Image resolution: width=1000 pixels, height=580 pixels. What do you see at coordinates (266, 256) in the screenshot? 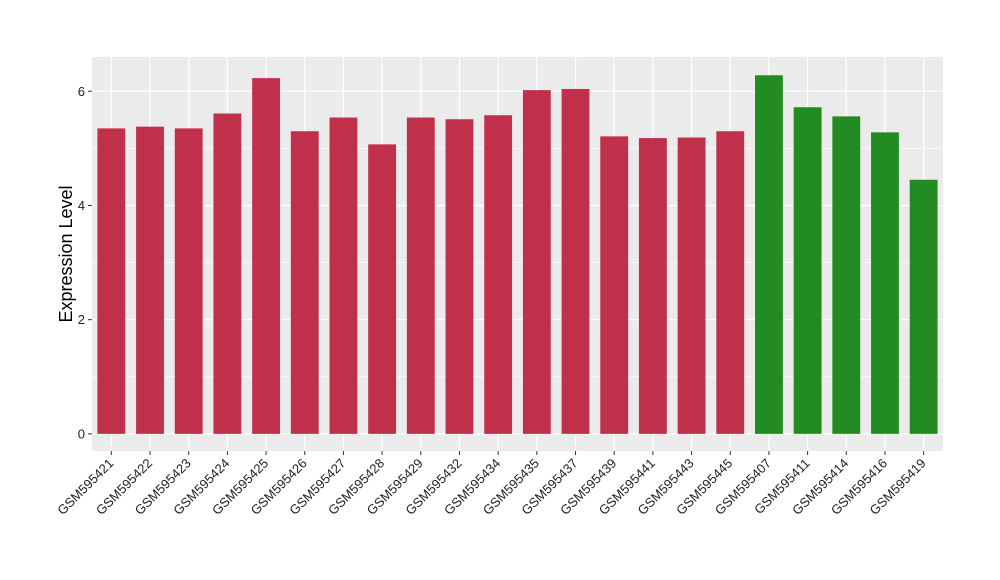
I see `bar-GSM595425` at bounding box center [266, 256].